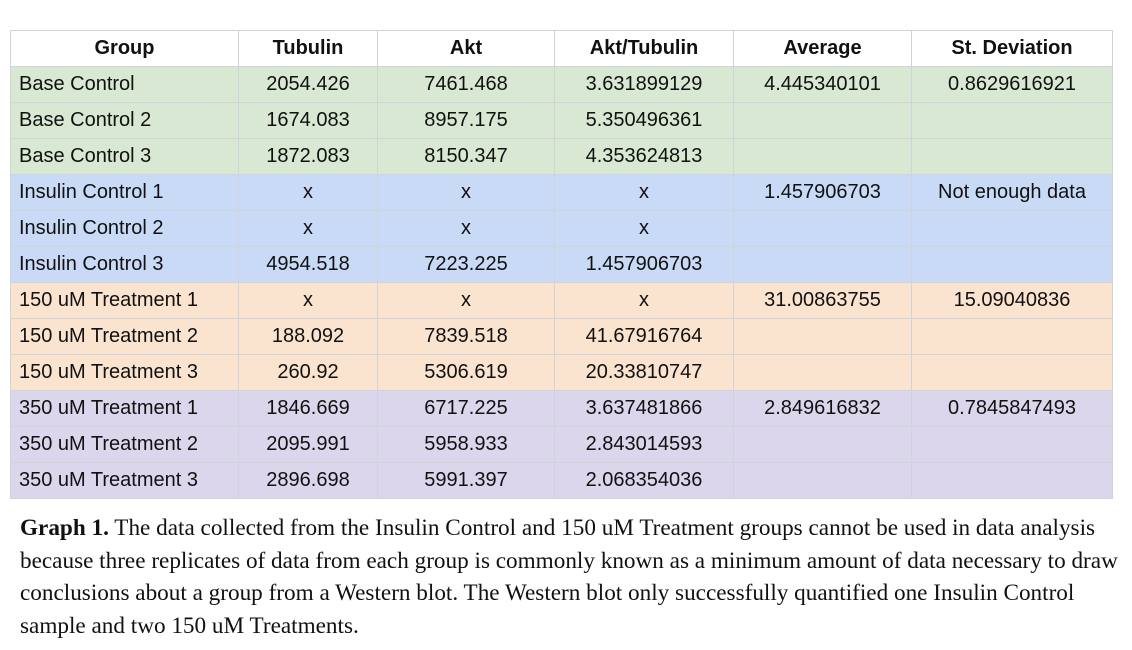 The width and height of the screenshot is (1132, 650). Describe the element at coordinates (644, 84) in the screenshot. I see `cell-akt-tubulin: 3.631899129` at that location.